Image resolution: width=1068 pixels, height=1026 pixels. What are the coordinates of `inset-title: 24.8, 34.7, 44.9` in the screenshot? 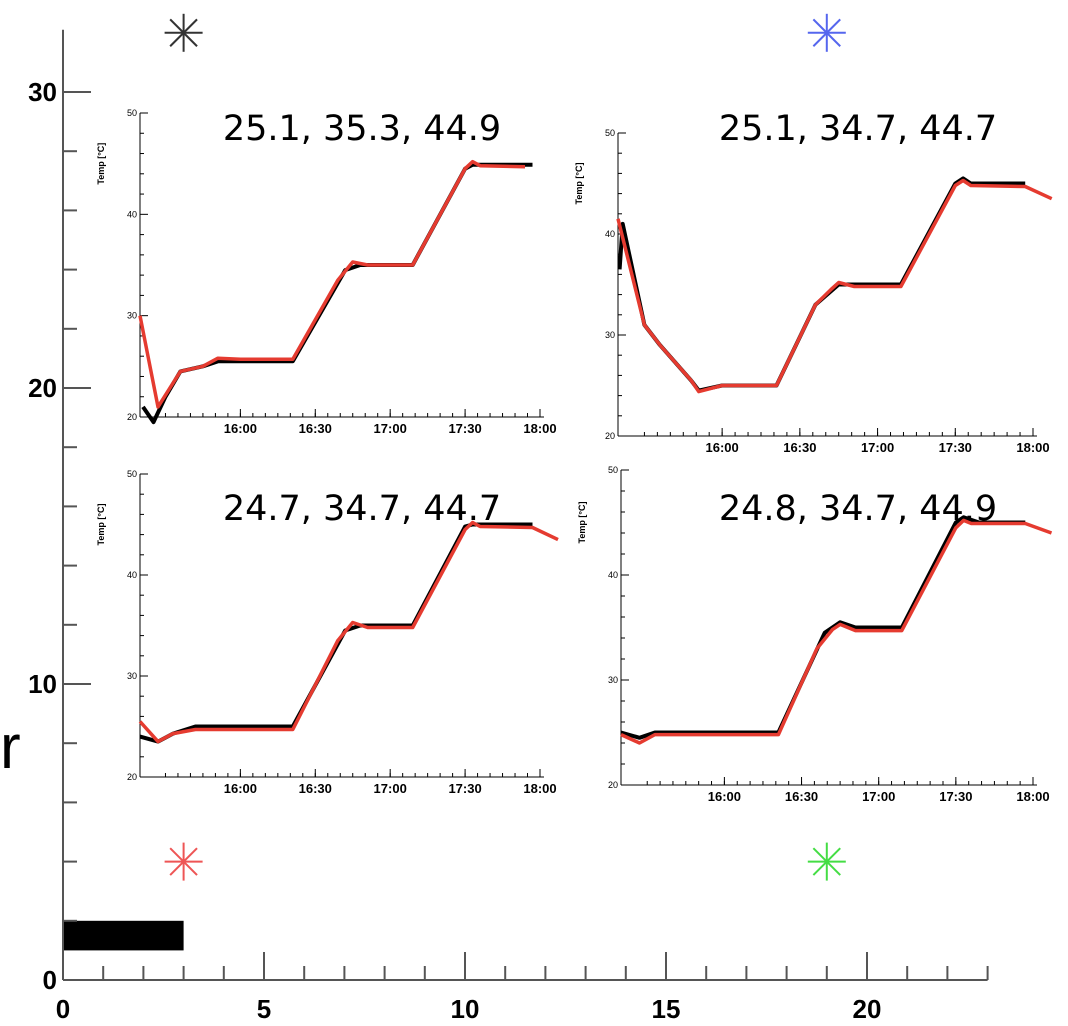 It's located at (858, 509).